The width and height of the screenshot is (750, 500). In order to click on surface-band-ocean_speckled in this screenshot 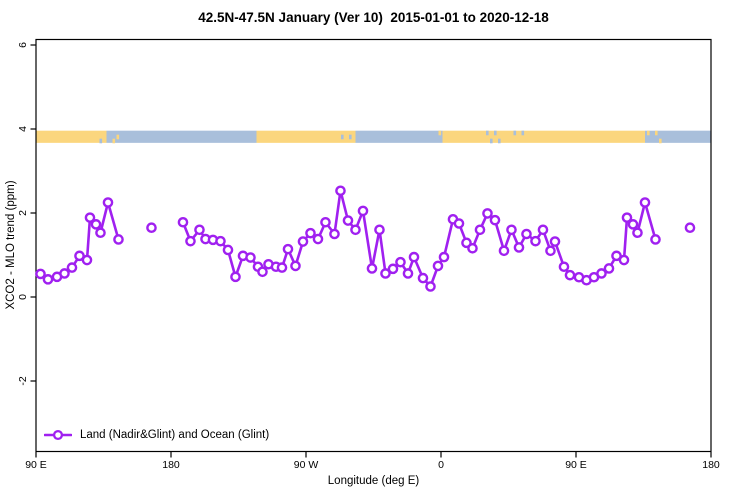, I will do `click(439, 136)`.